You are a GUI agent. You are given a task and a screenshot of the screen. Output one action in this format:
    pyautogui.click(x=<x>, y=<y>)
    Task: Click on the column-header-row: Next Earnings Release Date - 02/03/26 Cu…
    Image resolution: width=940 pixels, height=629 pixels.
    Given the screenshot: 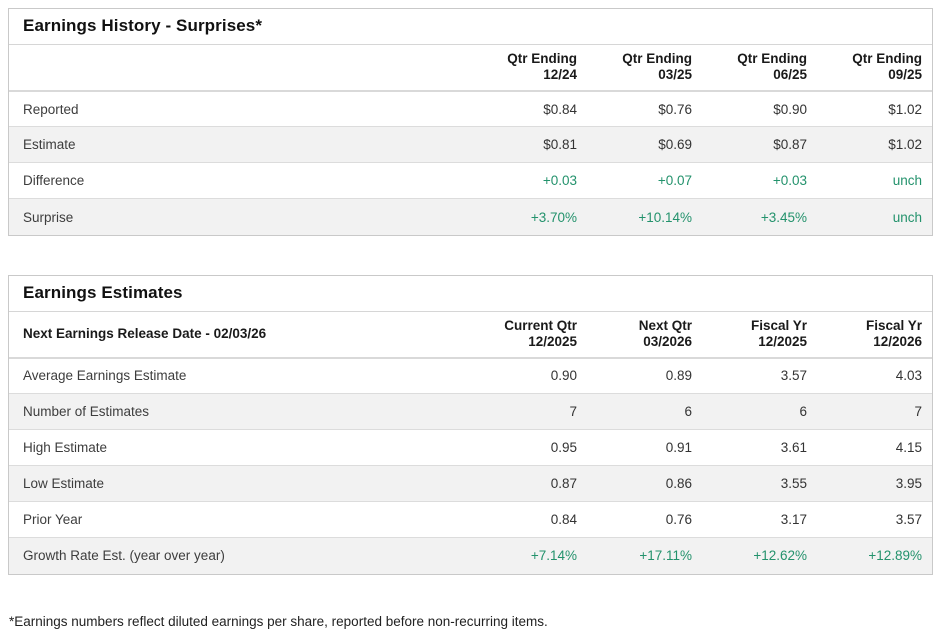 What is the action you would take?
    pyautogui.click(x=470, y=335)
    